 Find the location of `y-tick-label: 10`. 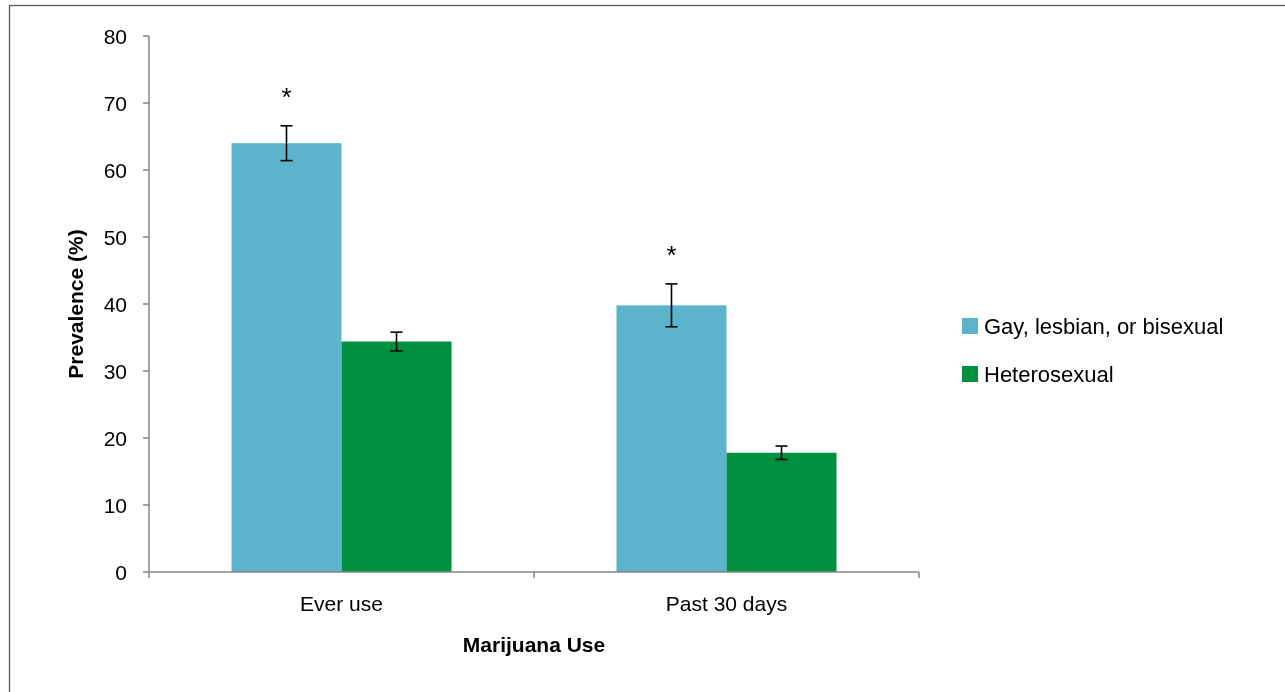

y-tick-label: 10 is located at coordinates (115, 505).